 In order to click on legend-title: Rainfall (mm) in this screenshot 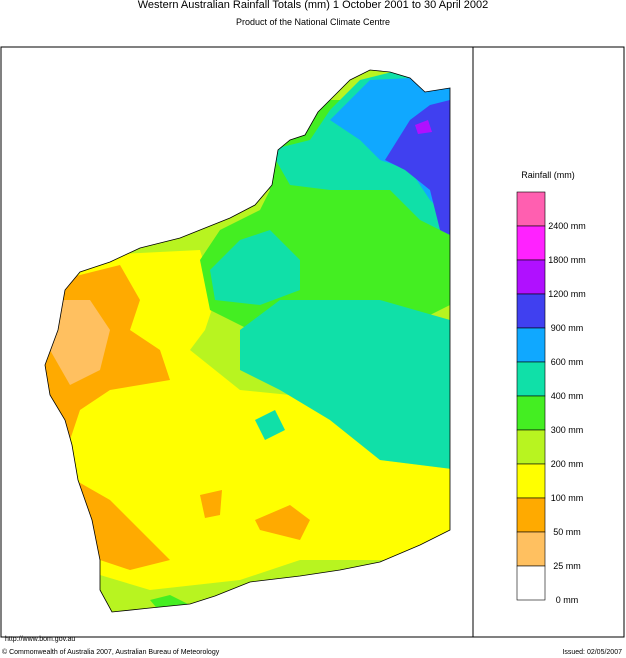, I will do `click(548, 175)`.